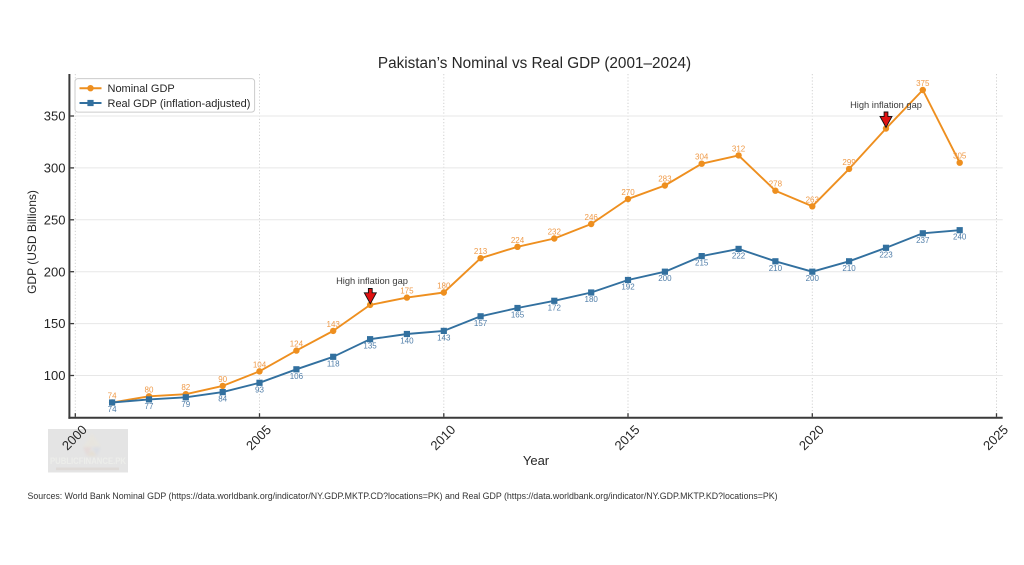 Image resolution: width=1024 pixels, height=565 pixels. Describe the element at coordinates (222, 399) in the screenshot. I see `svg-text: 84` at that location.